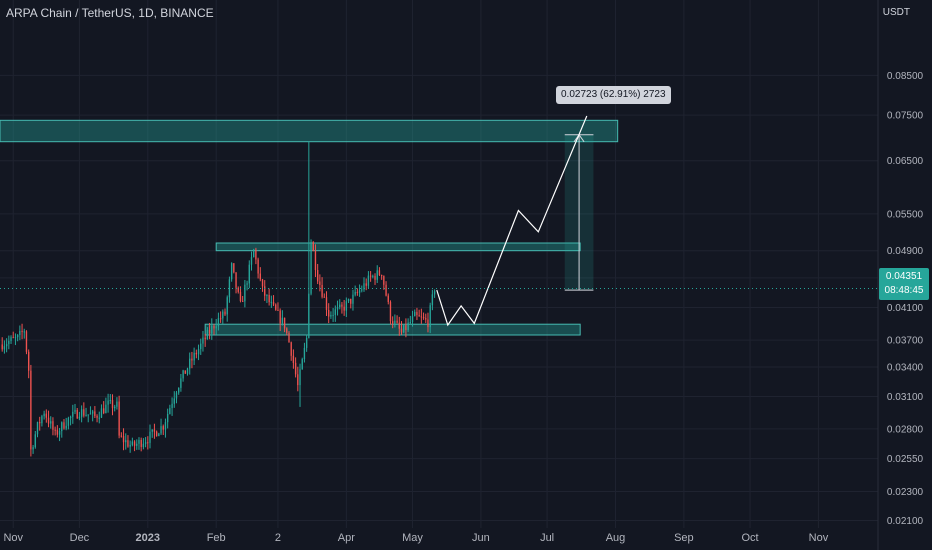  I want to click on price-tick-label: 0.04100, so click(905, 308).